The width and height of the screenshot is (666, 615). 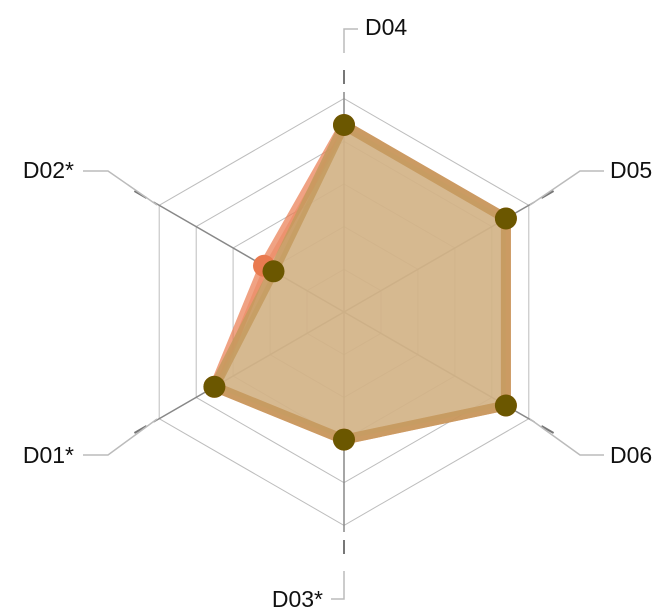 What do you see at coordinates (48, 455) in the screenshot?
I see `axis-label: D01*` at bounding box center [48, 455].